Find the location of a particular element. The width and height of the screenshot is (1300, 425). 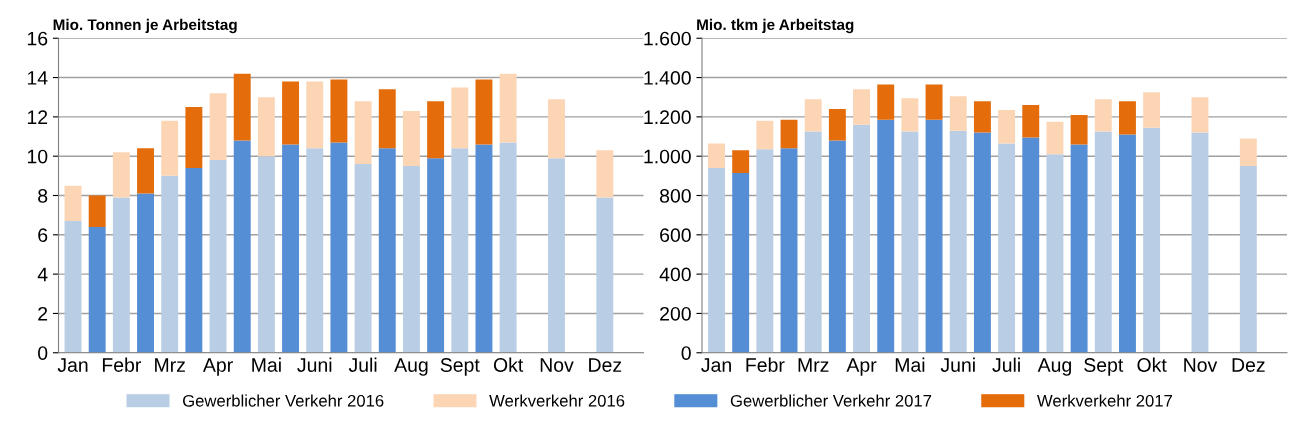

y-tick-label: 16 is located at coordinates (37, 38).